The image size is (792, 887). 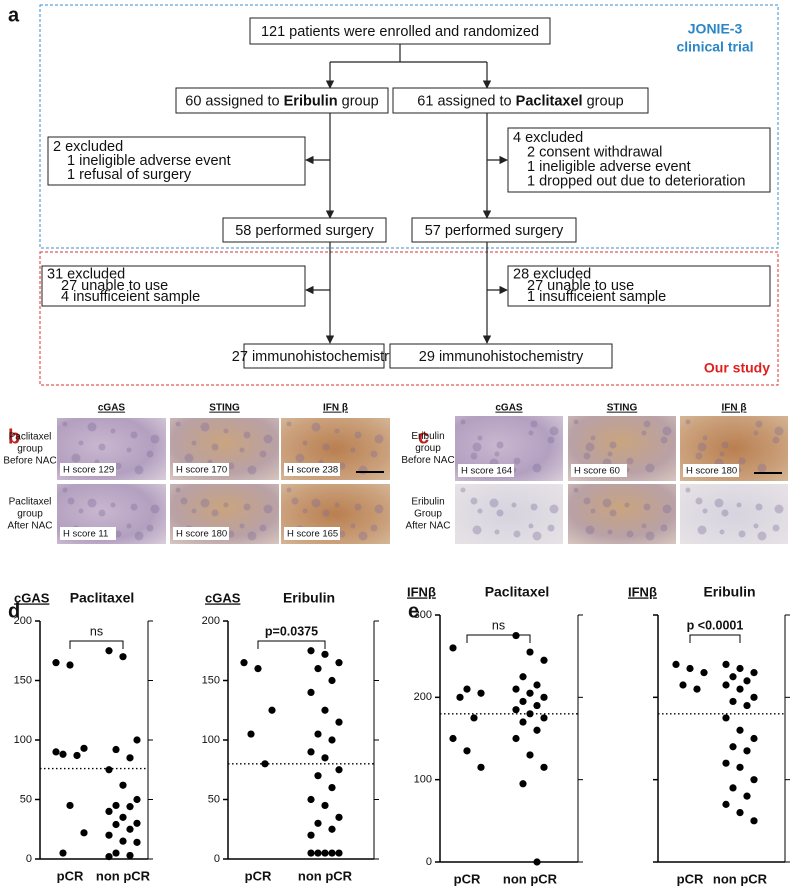 What do you see at coordinates (509, 514) in the screenshot?
I see `micrograph` at bounding box center [509, 514].